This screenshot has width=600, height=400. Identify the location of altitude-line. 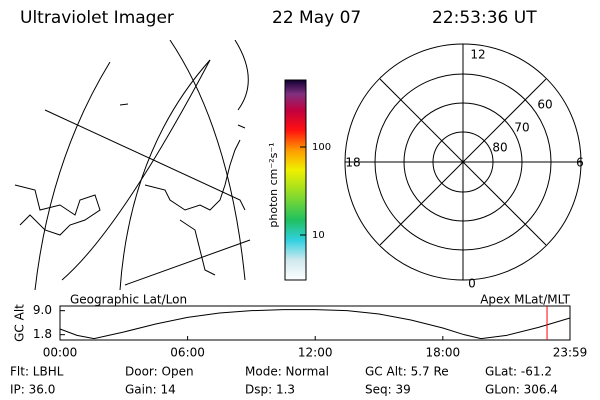
(315, 324).